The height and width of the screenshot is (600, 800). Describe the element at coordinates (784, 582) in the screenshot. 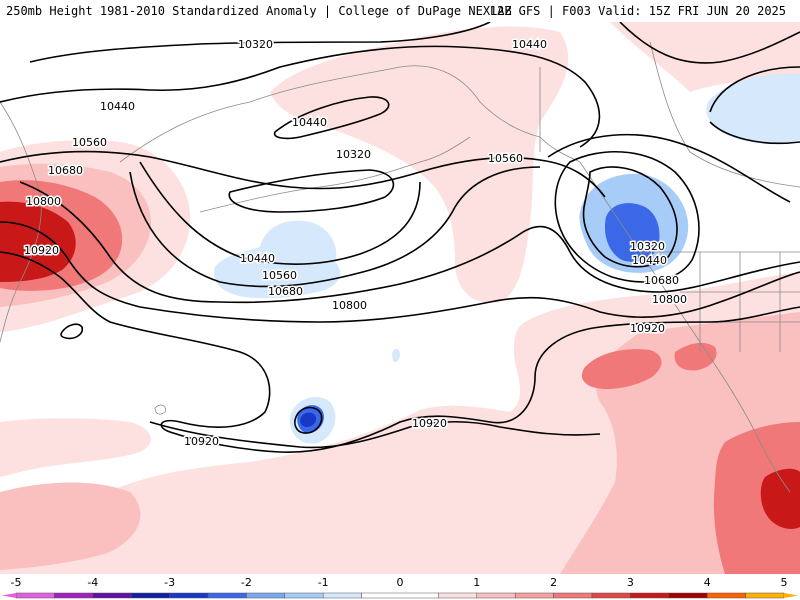

I see `colorbar-tick-label: 5` at that location.